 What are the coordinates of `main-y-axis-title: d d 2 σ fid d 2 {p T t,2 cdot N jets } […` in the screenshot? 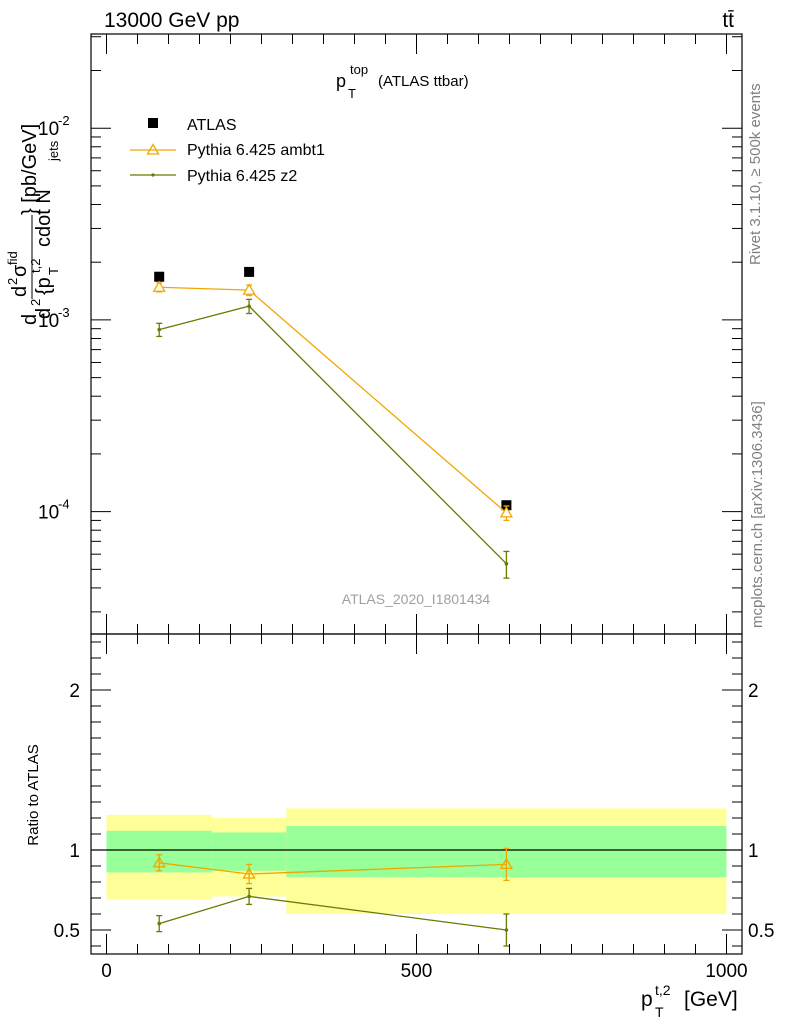 It's located at (33, 224).